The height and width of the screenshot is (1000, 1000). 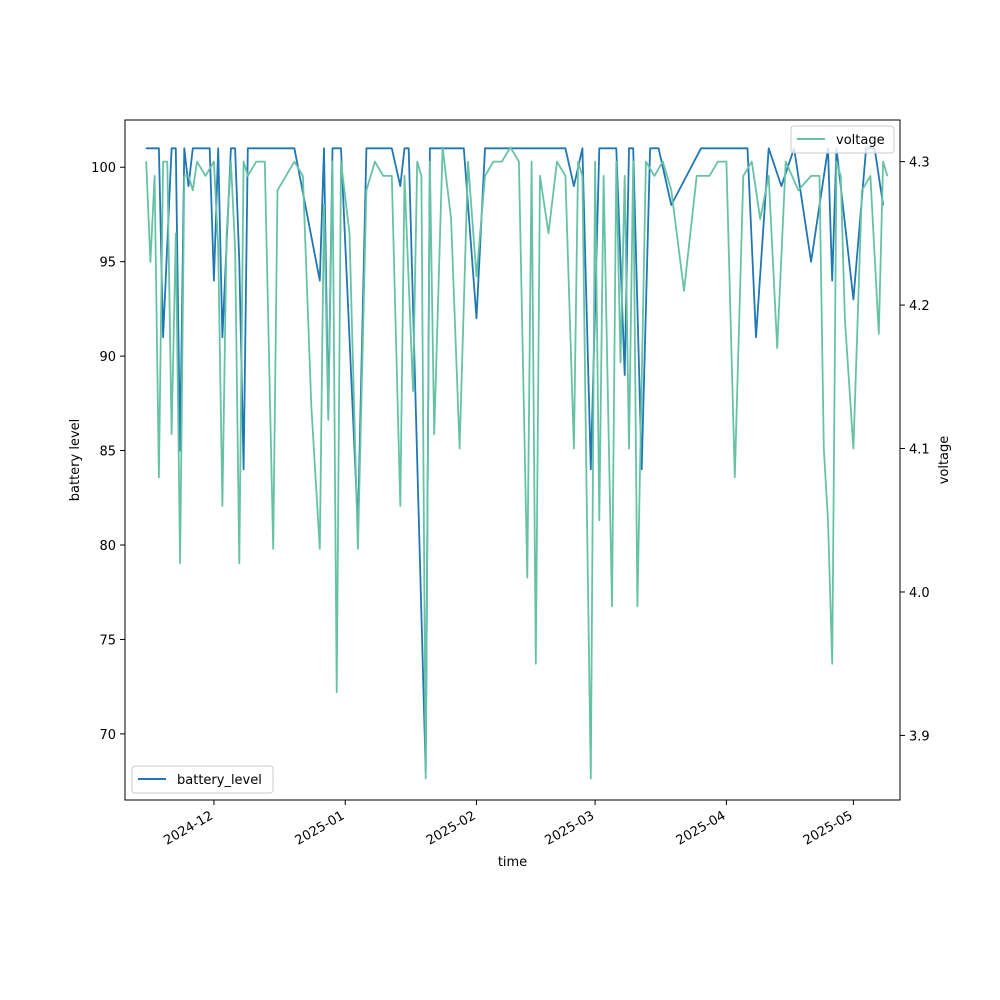 What do you see at coordinates (919, 450) in the screenshot?
I see `y-right-tick-label: 4.1` at bounding box center [919, 450].